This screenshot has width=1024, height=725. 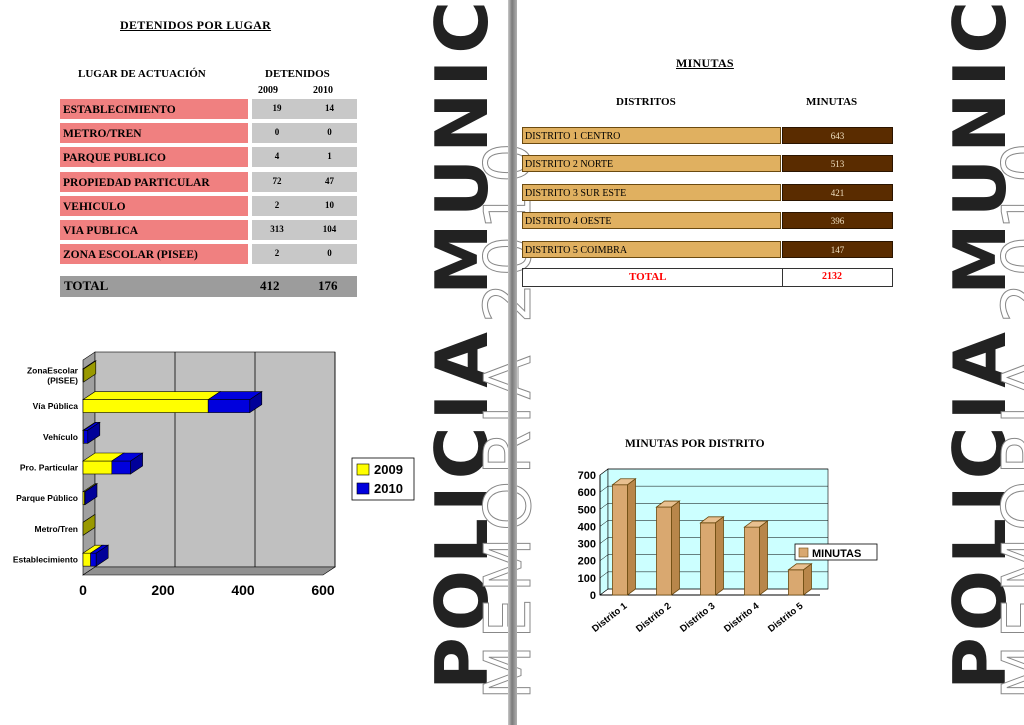 What do you see at coordinates (837, 192) in the screenshot?
I see `district-minutes: 421` at bounding box center [837, 192].